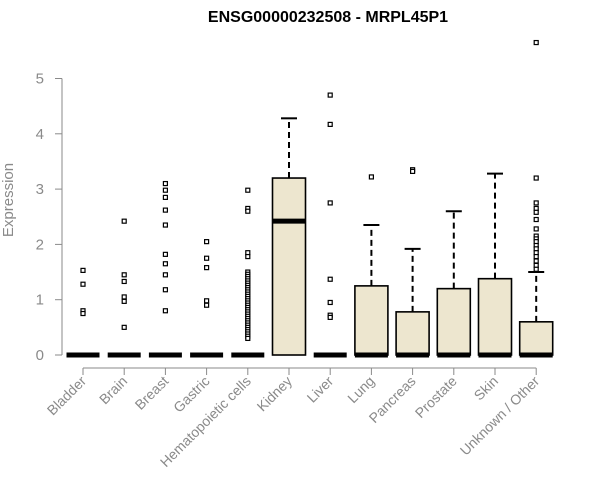 The image size is (600, 500). I want to click on box-breast, so click(165, 269).